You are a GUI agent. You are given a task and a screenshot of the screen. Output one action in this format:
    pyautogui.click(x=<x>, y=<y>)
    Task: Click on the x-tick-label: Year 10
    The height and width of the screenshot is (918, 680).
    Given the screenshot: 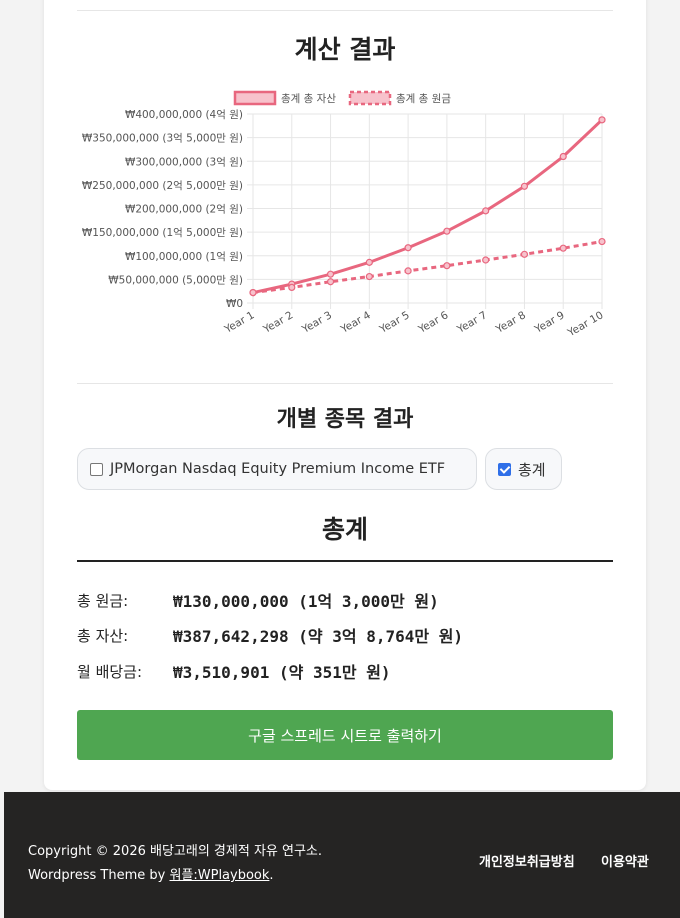 What is the action you would take?
    pyautogui.click(x=585, y=324)
    